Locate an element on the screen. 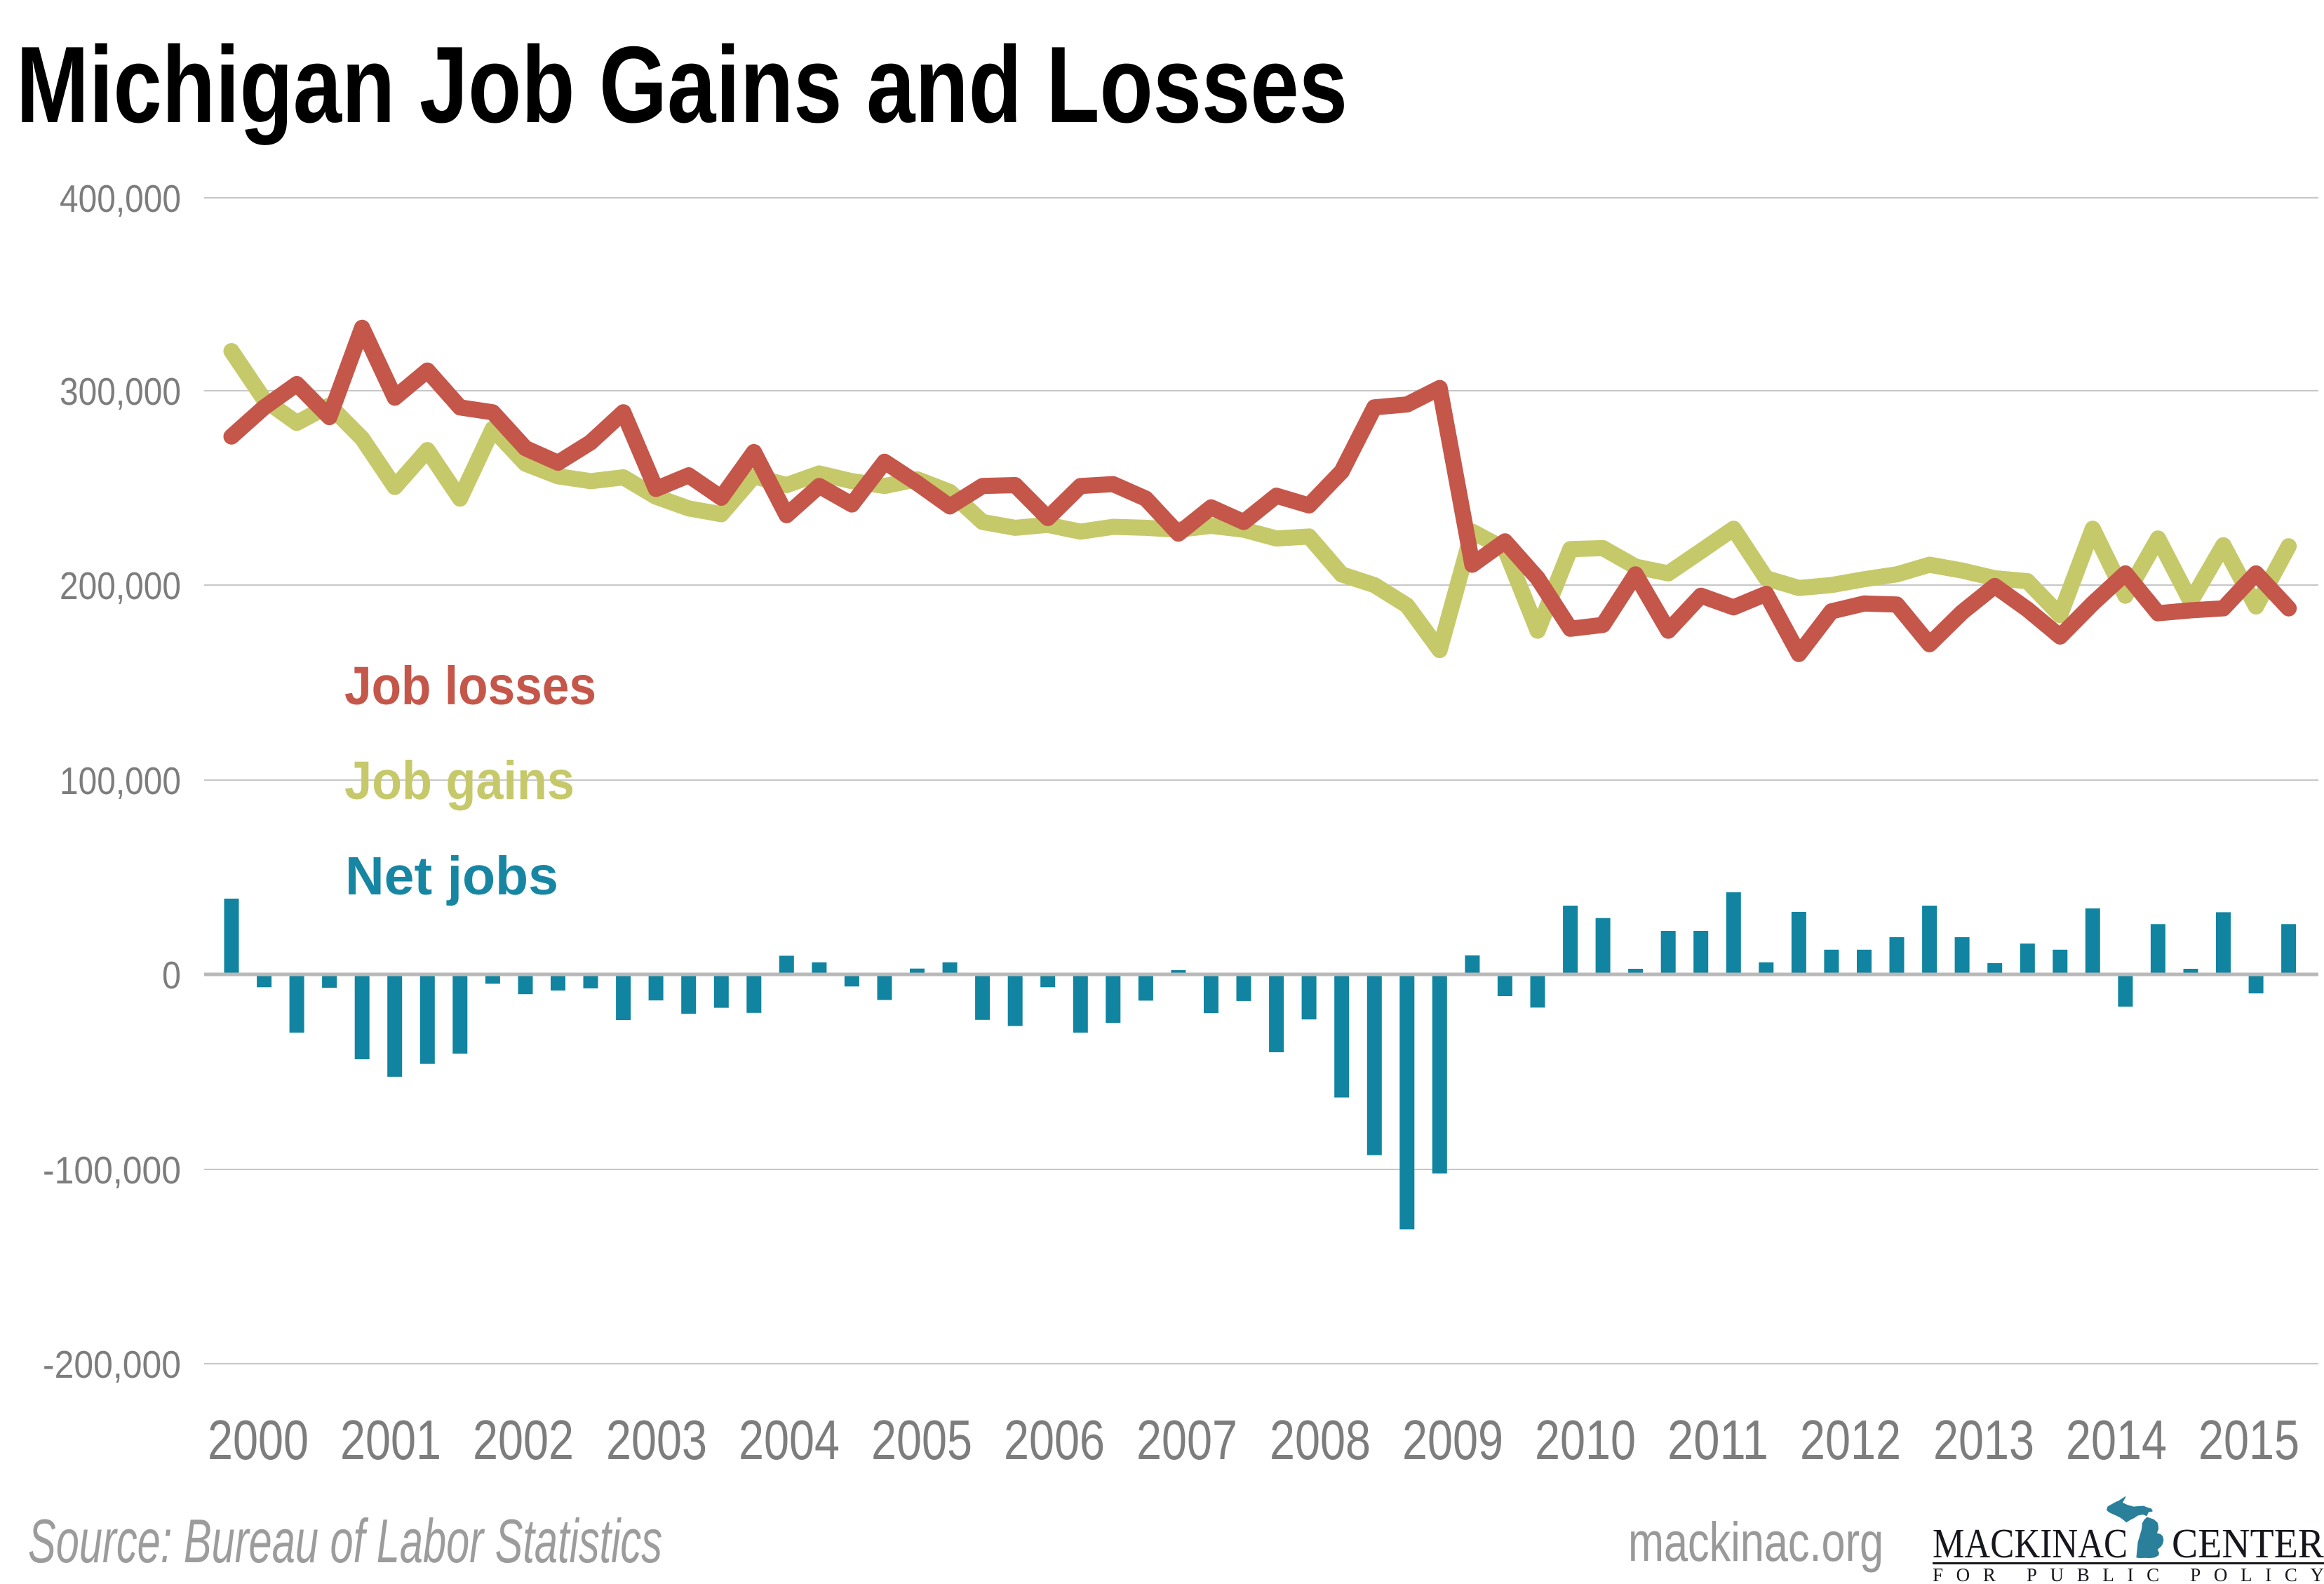  svg-text: 2008 is located at coordinates (1320, 1440).